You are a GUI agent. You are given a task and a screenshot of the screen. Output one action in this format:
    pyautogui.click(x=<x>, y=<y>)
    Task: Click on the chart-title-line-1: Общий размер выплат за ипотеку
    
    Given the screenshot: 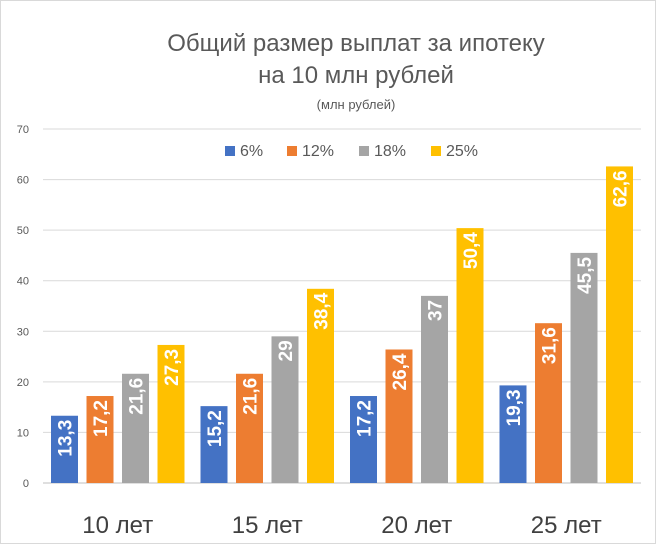 What is the action you would take?
    pyautogui.click(x=356, y=43)
    